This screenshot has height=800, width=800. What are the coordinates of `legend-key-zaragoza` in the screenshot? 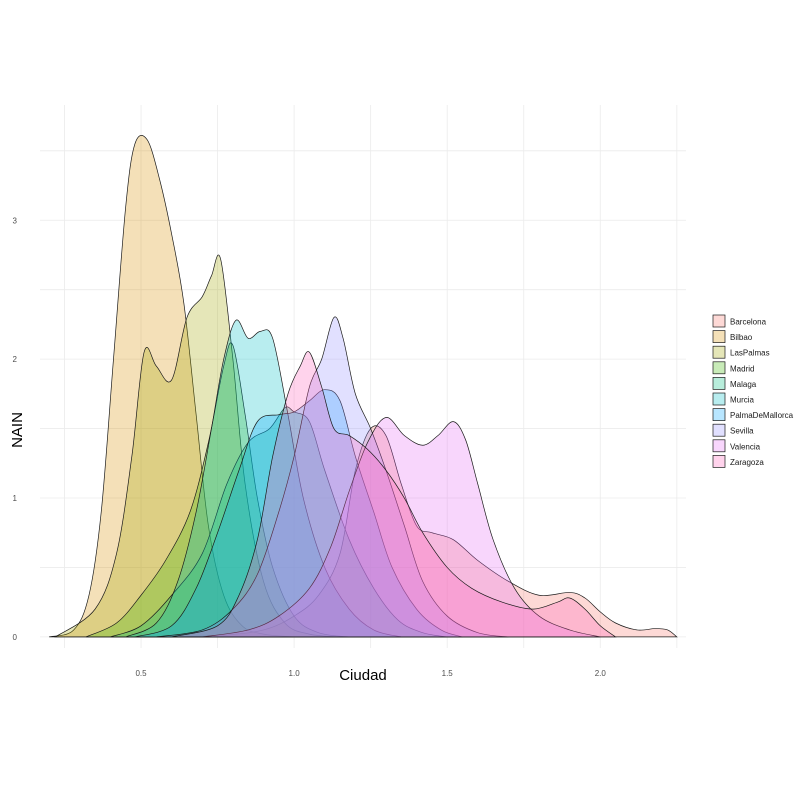 It's located at (719, 461).